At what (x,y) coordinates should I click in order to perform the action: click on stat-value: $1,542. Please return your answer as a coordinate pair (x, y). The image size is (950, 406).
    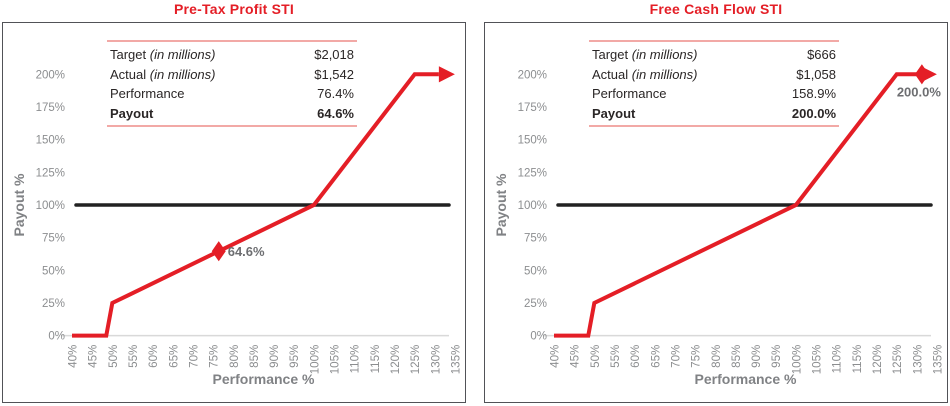
    Looking at the image, I should click on (334, 74).